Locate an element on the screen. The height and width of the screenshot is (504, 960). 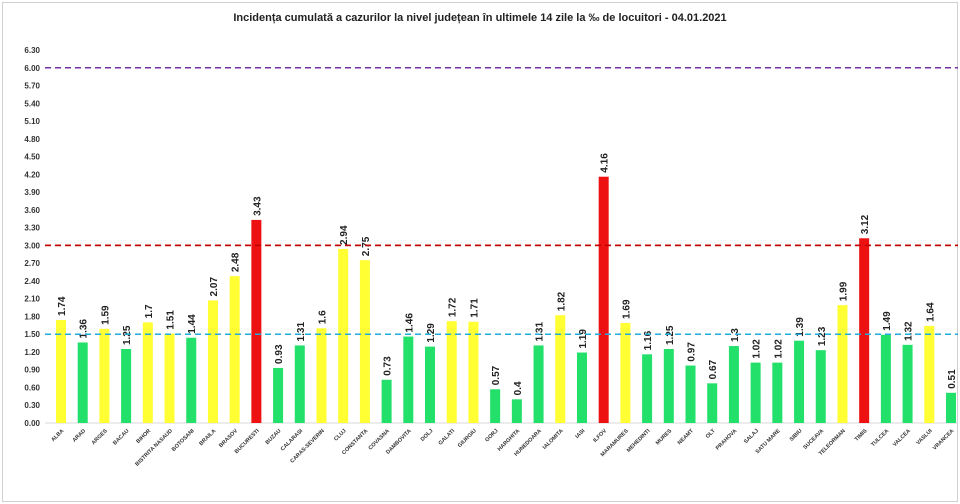
x-tick-label: IALOMITA is located at coordinates (553, 439).